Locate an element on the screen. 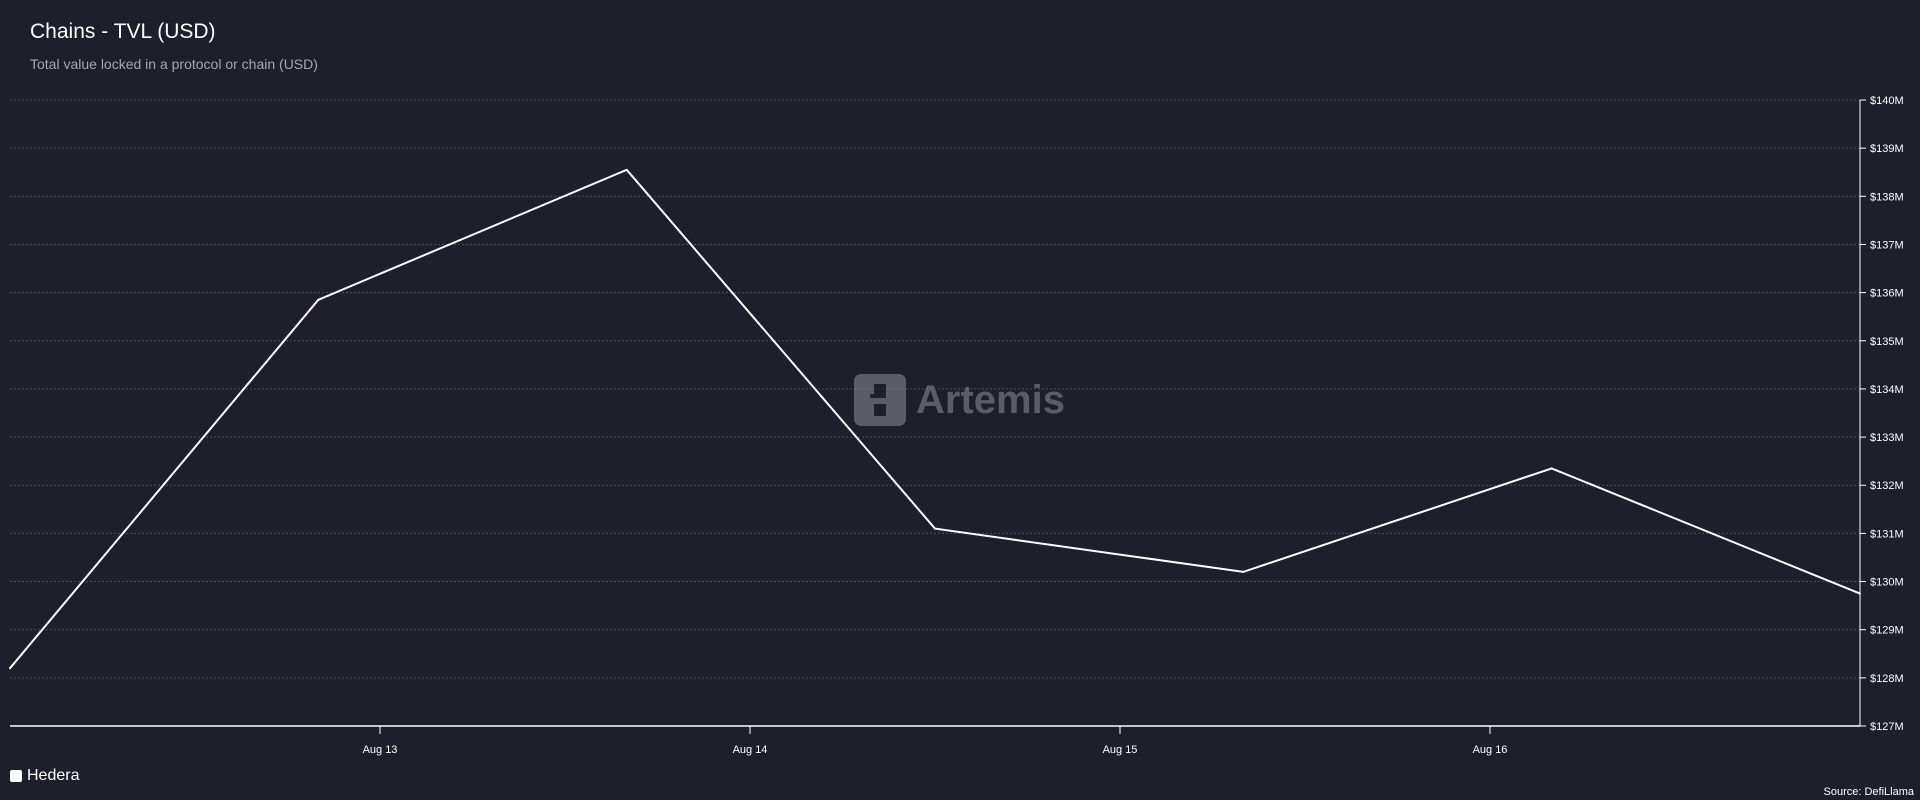 The width and height of the screenshot is (1920, 800). watermark-text: Artemis is located at coordinates (990, 399).